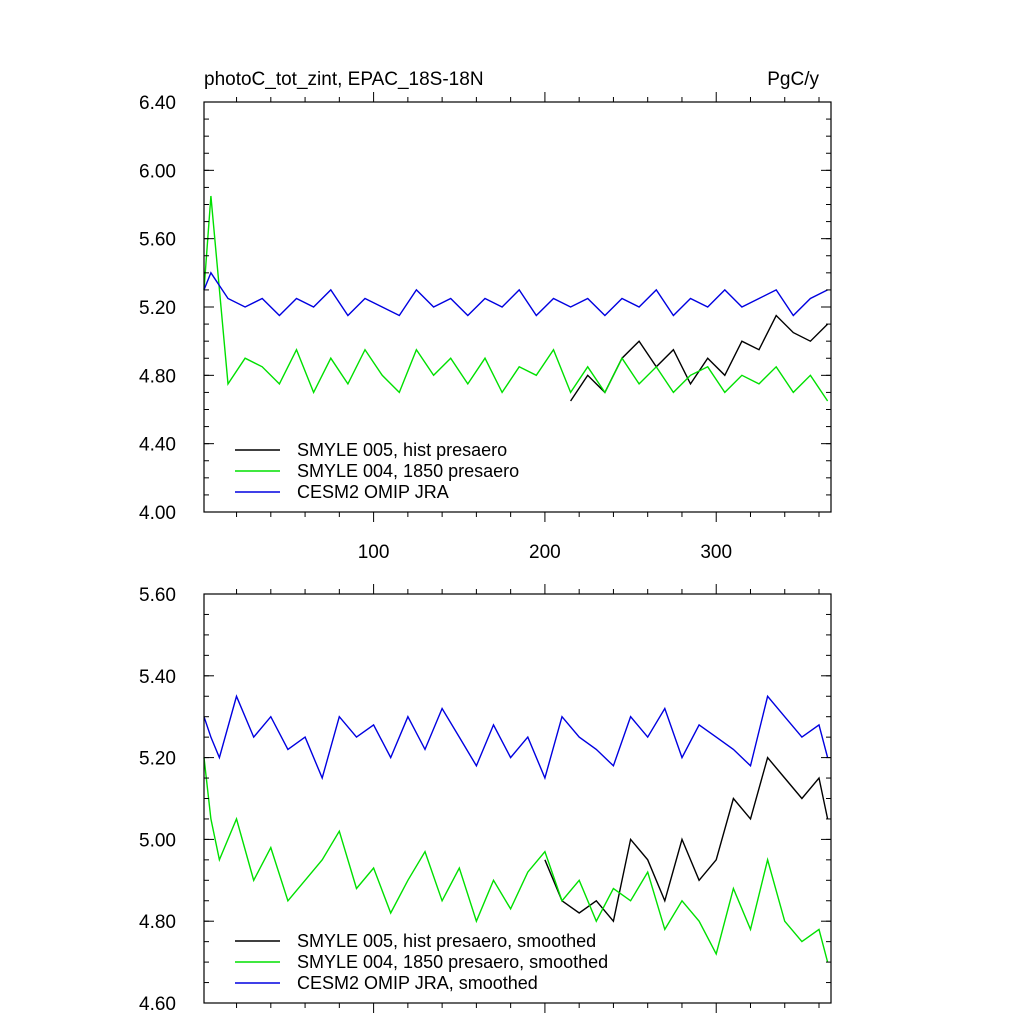  What do you see at coordinates (157, 513) in the screenshot?
I see `y-tick-label-0-0: 4.00` at bounding box center [157, 513].